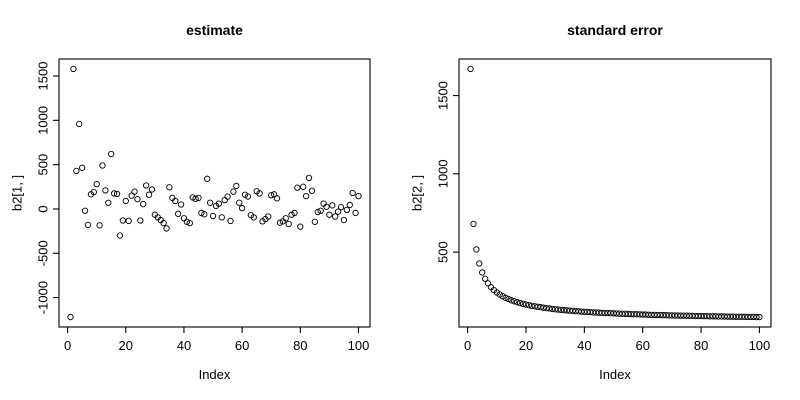  Describe the element at coordinates (184, 345) in the screenshot. I see `x-tick-label: 40` at that location.